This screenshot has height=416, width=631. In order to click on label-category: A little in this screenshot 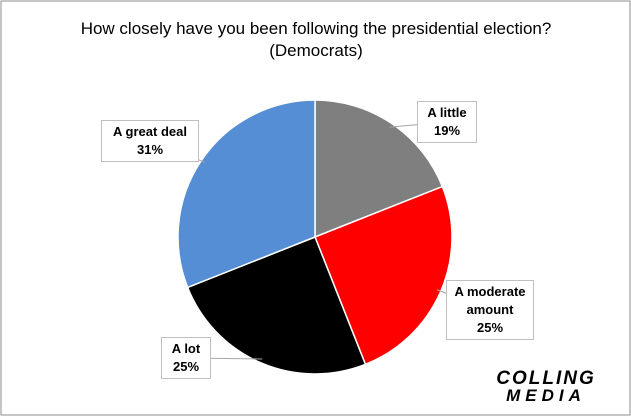, I will do `click(447, 112)`.